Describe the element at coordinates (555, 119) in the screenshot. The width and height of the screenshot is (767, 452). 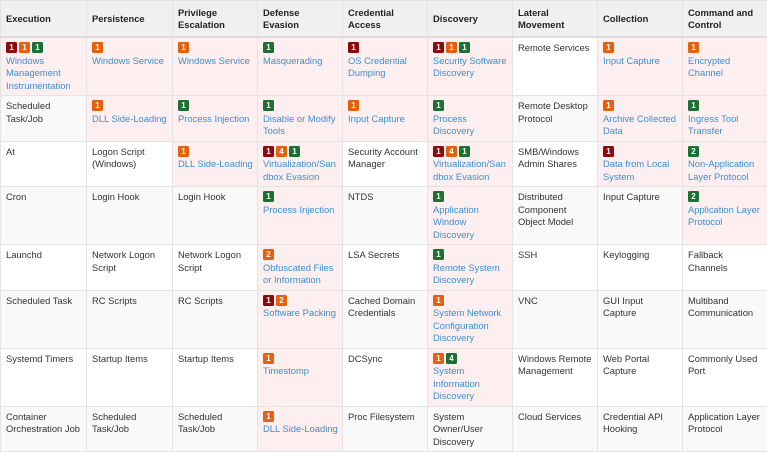
I see `technique-cell: Remote Desktop Protocol` at that location.